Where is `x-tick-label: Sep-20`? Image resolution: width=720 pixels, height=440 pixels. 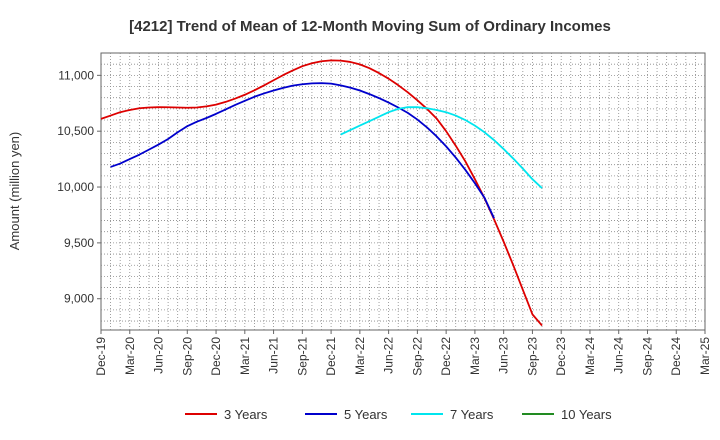 x-tick-label: Sep-20 is located at coordinates (187, 356).